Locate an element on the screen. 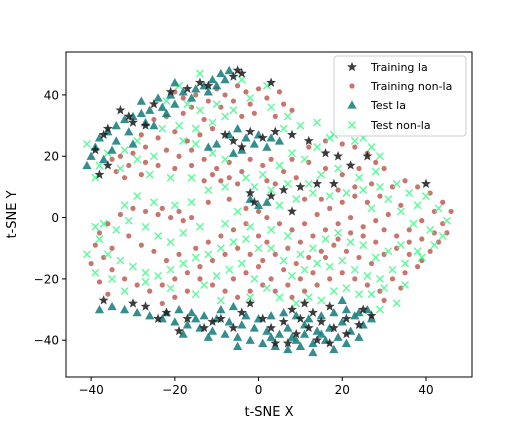  legend-star-icon is located at coordinates (352, 66).